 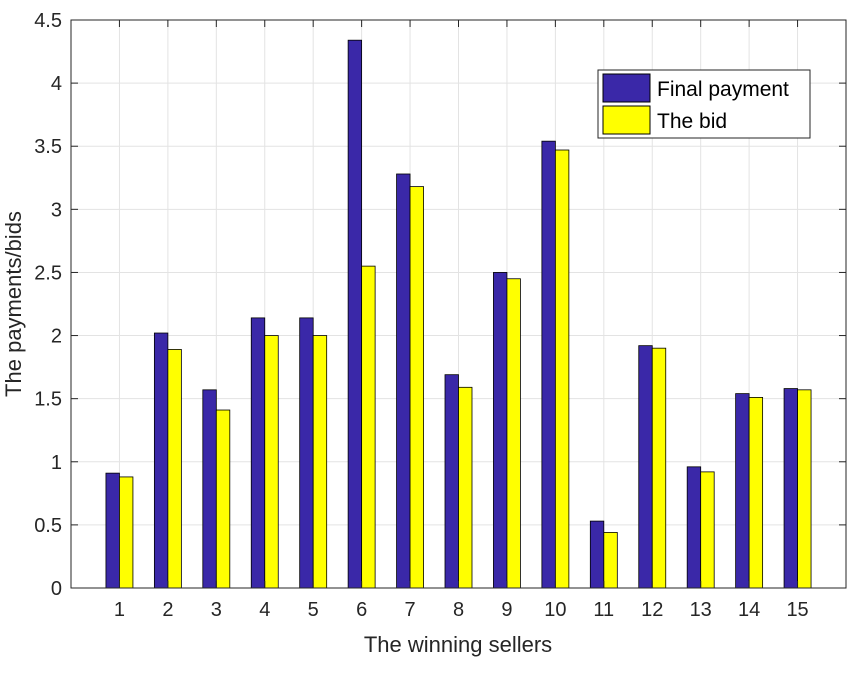 I want to click on x-tick-label: 5, so click(x=313, y=610).